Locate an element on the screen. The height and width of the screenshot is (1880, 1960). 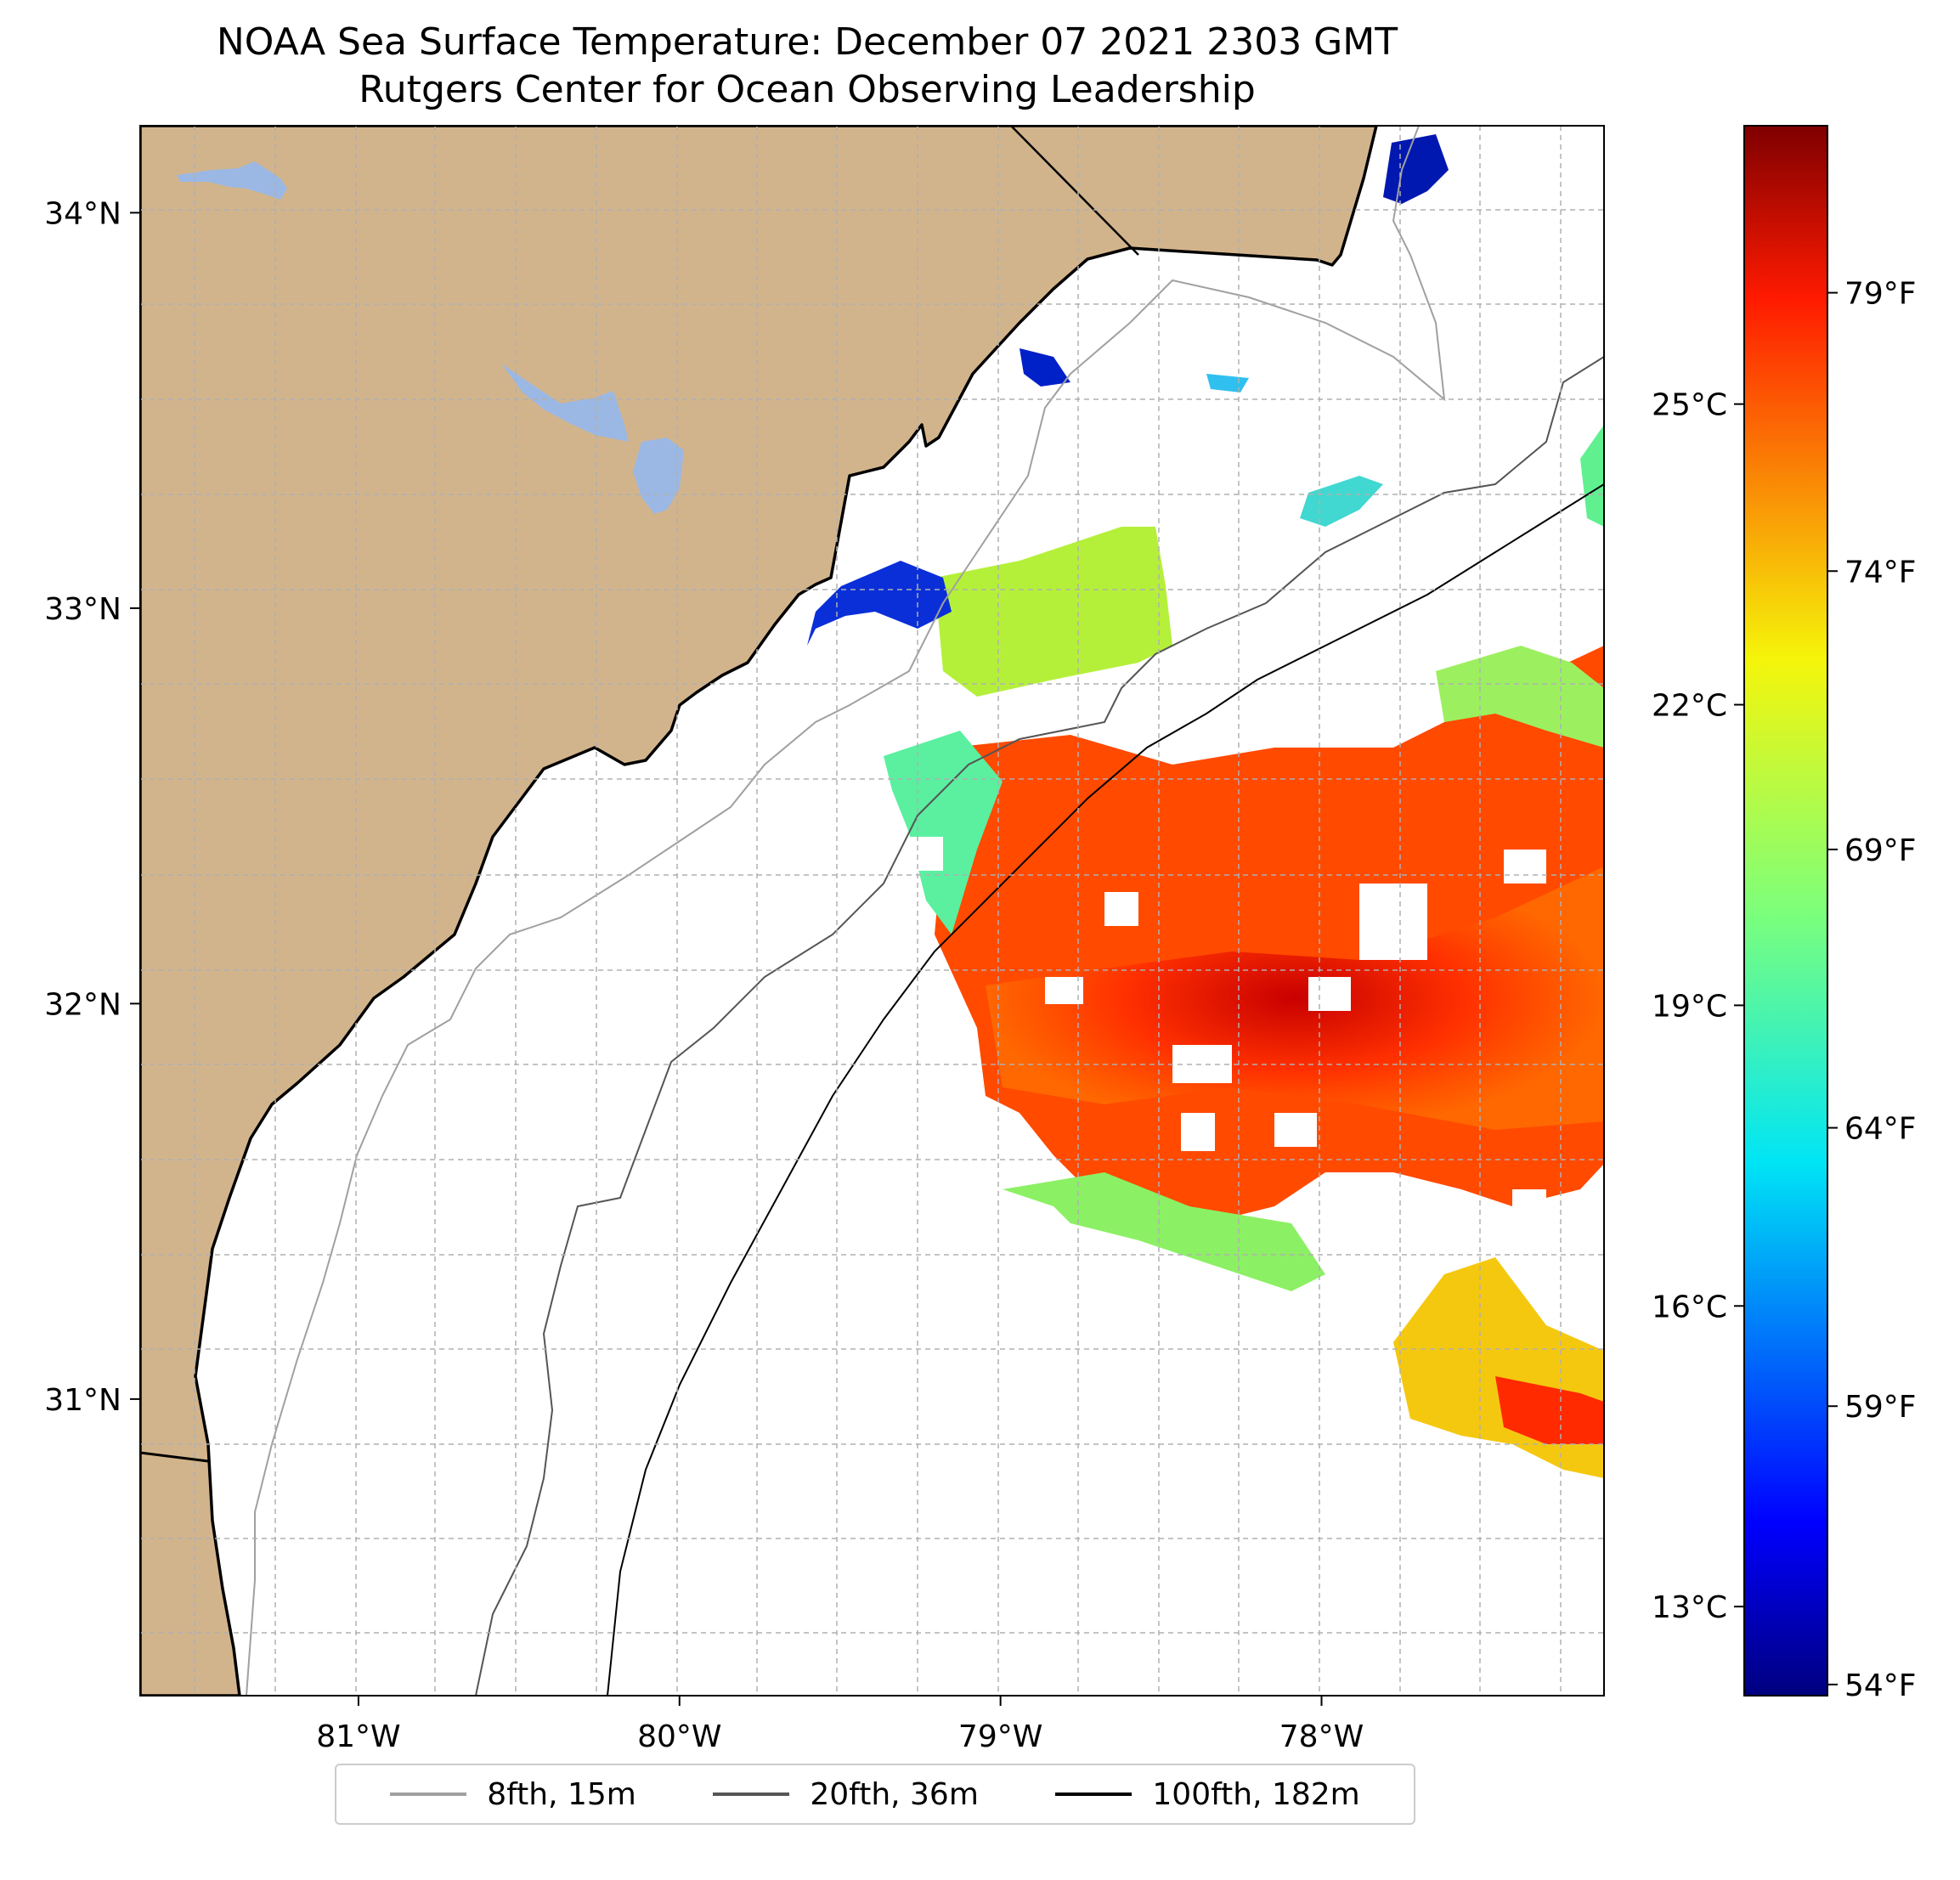
celsius-tick-label: 25°C is located at coordinates (1690, 406).